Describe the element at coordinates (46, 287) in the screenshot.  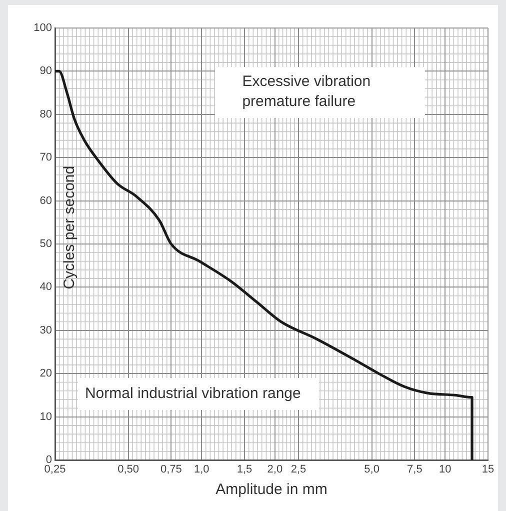
I see `y-tick-label: 40` at that location.